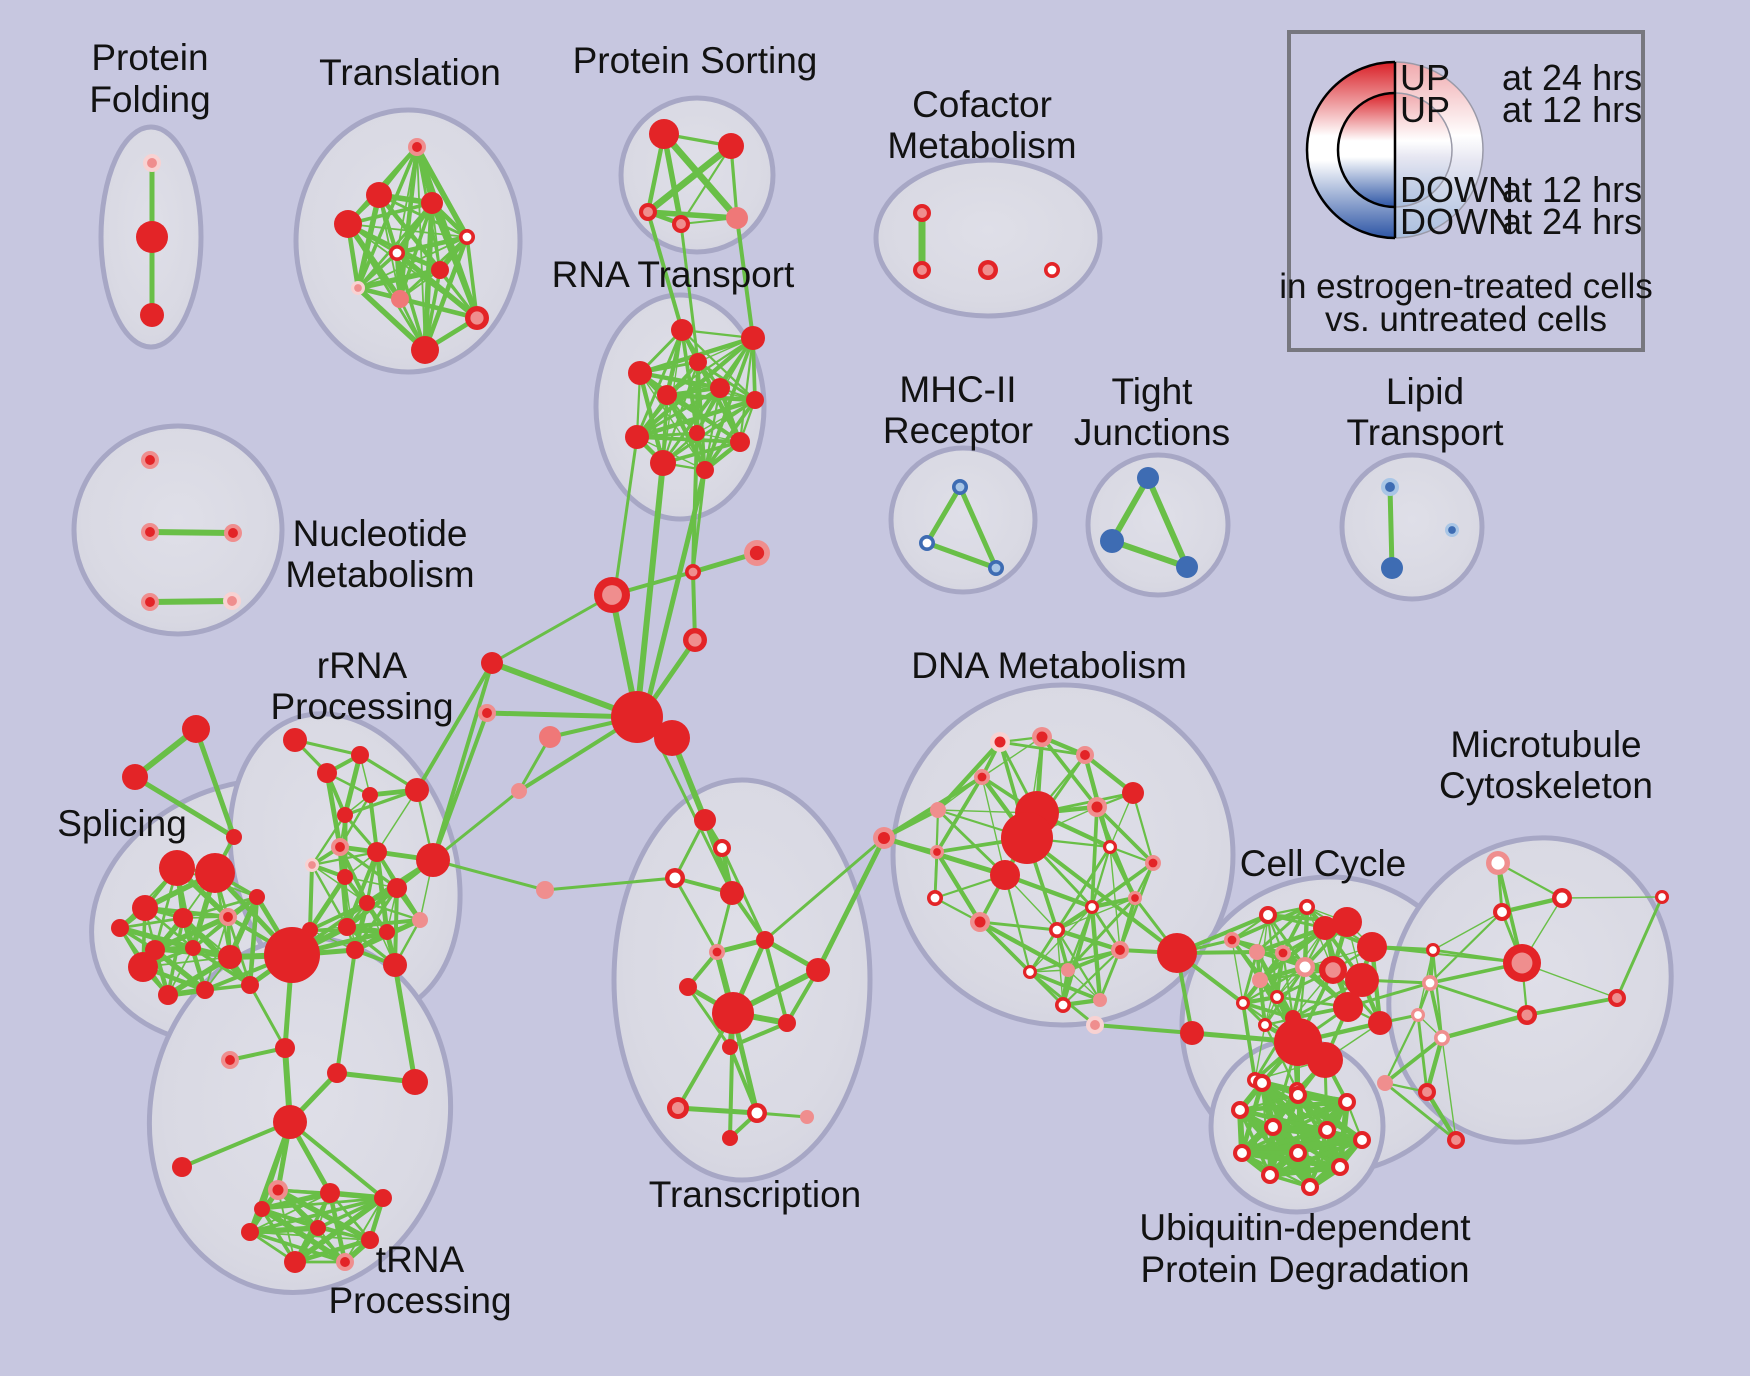 This screenshot has height=1376, width=1750. Describe the element at coordinates (419, 1300) in the screenshot. I see `cluster-label-trna-processing: Processing` at that location.